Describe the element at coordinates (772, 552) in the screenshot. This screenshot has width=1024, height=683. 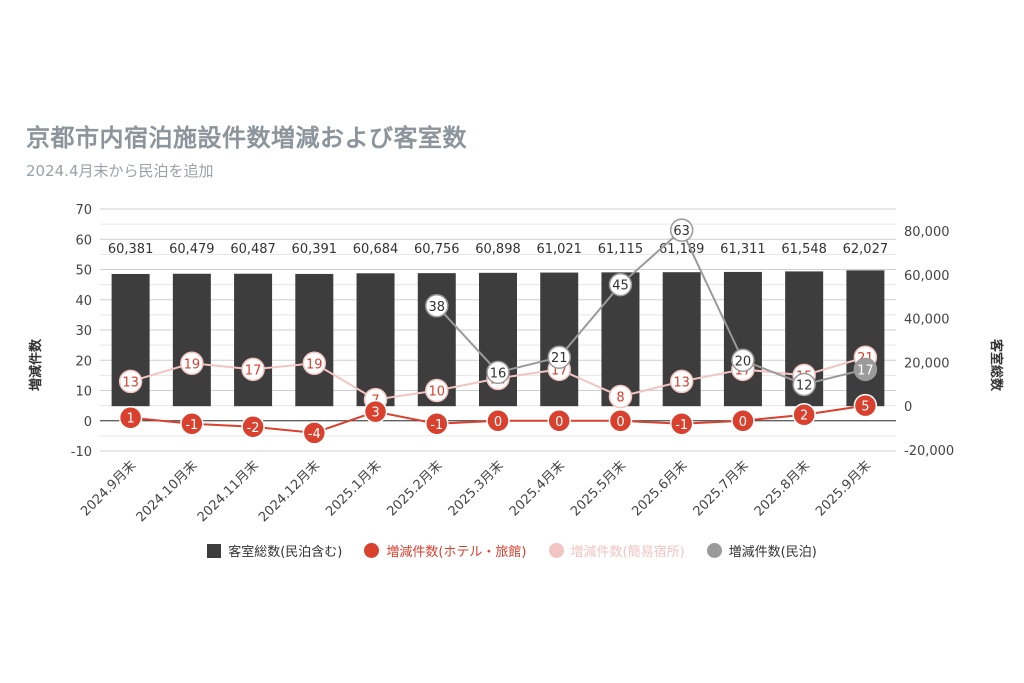
I see `legend-label: 増減件数(民泊)` at that location.